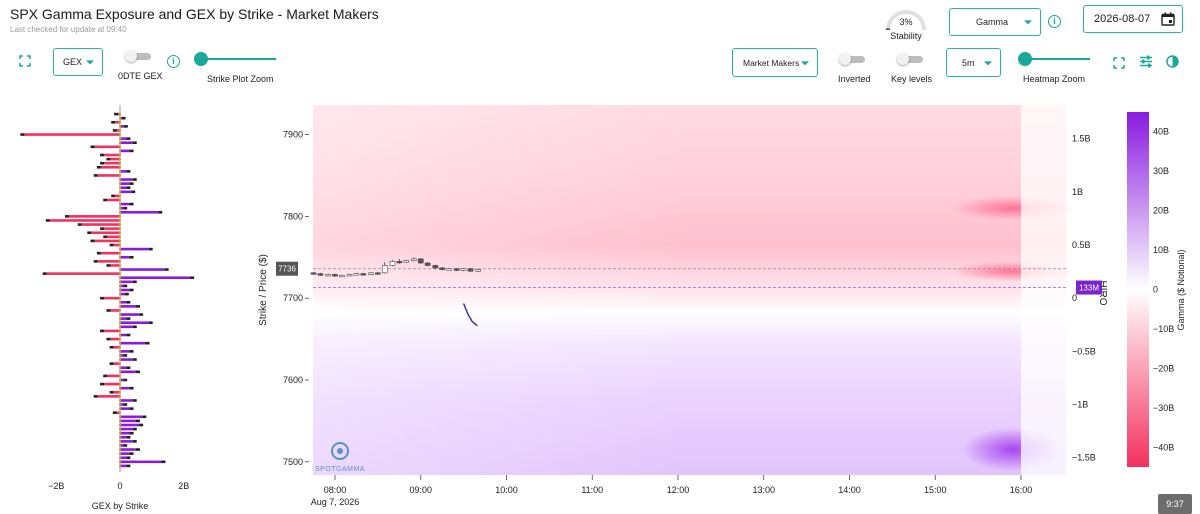  What do you see at coordinates (1163, 368) in the screenshot?
I see `color-scale-tick: −20B` at bounding box center [1163, 368].